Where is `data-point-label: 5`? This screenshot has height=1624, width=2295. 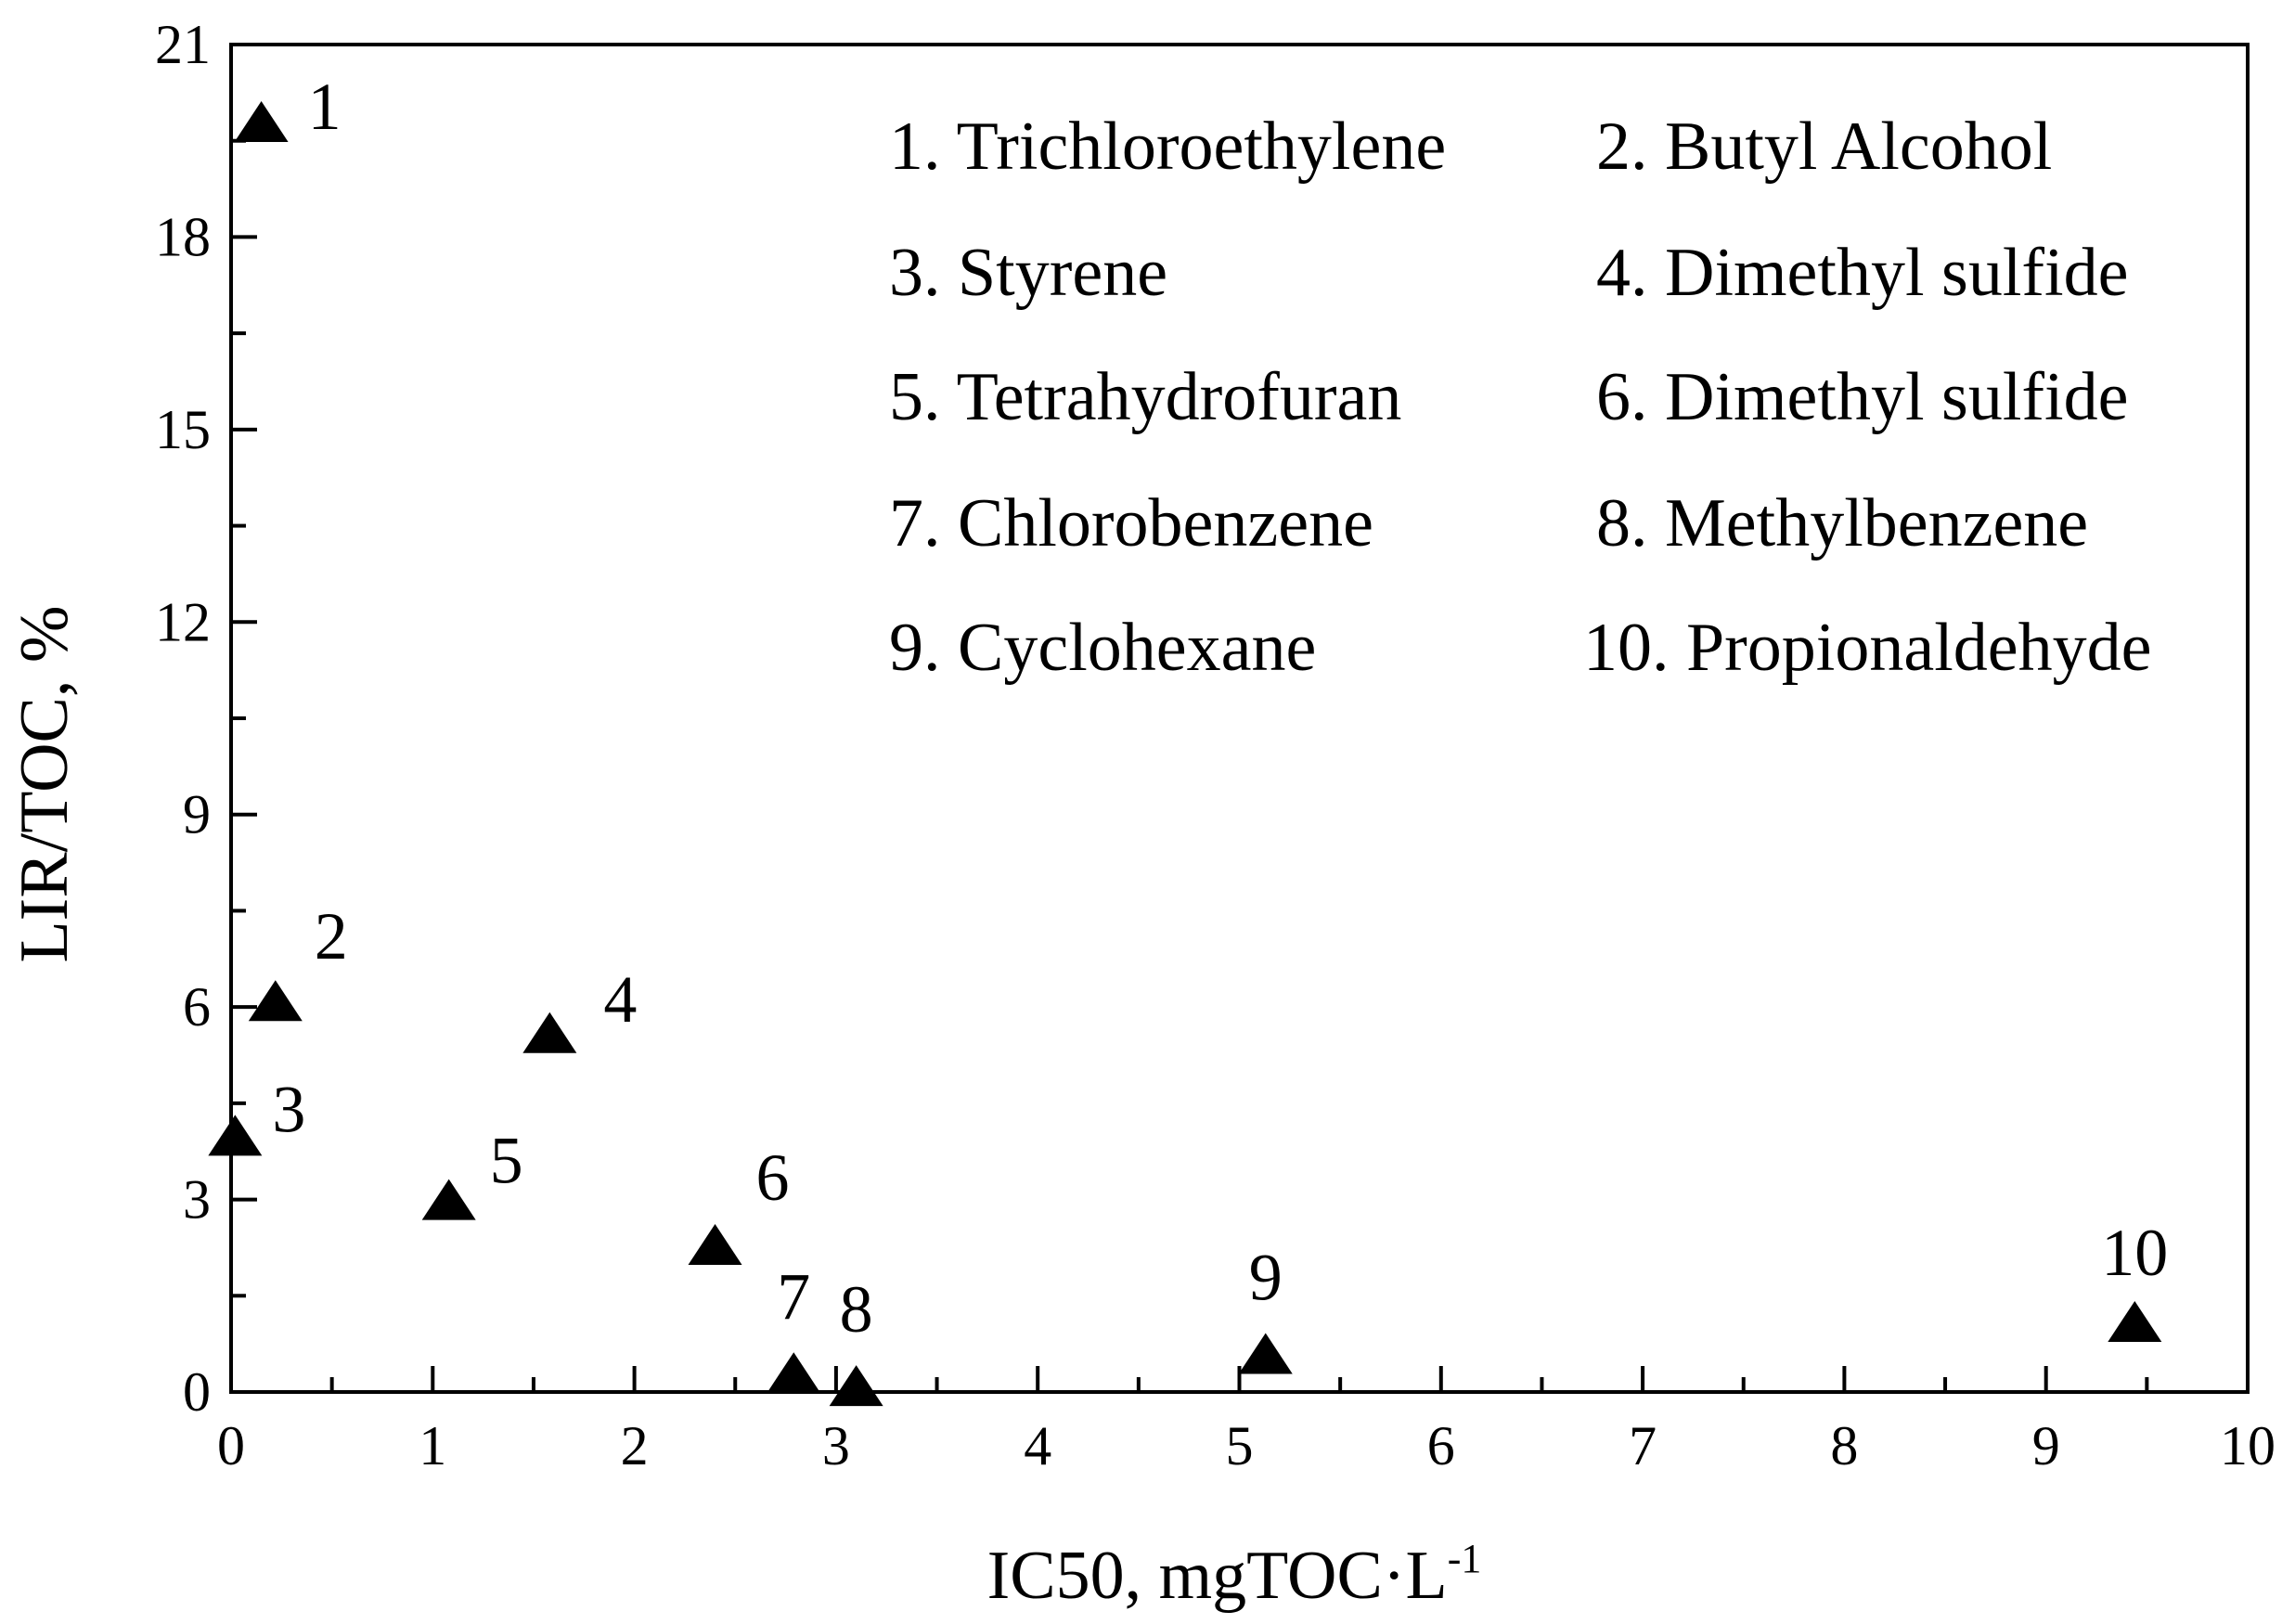 data-point-label: 5 is located at coordinates (506, 1161).